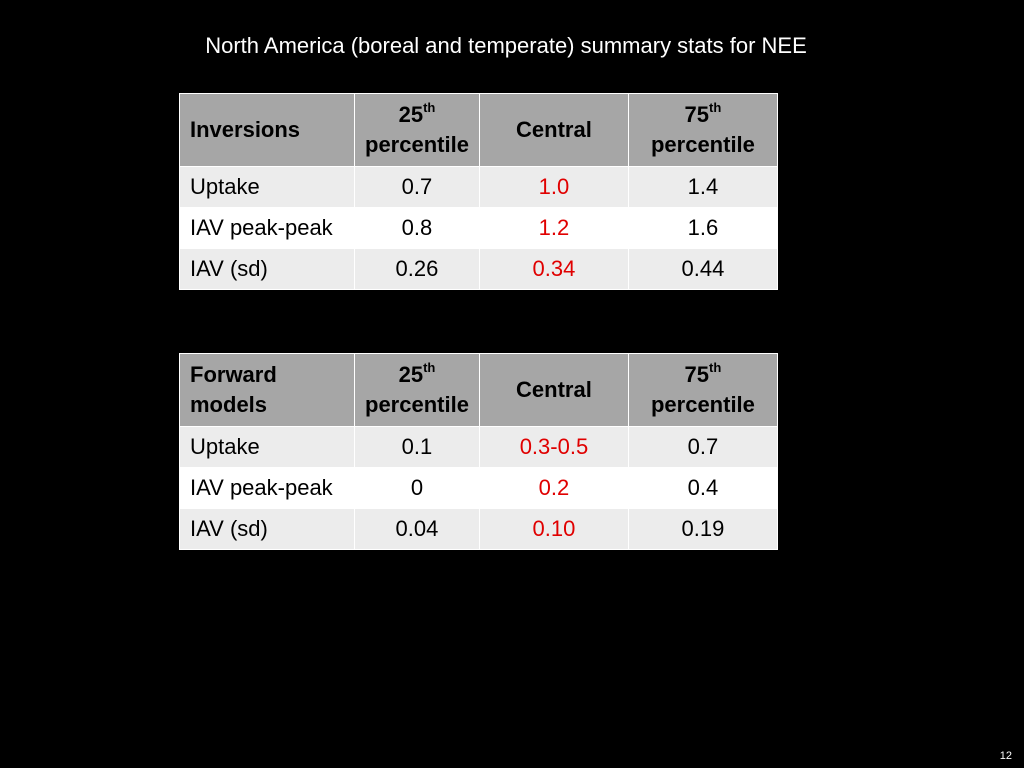 This screenshot has height=768, width=1024. I want to click on table-row: Uptake 0.7 1.0 1.4, so click(478, 187).